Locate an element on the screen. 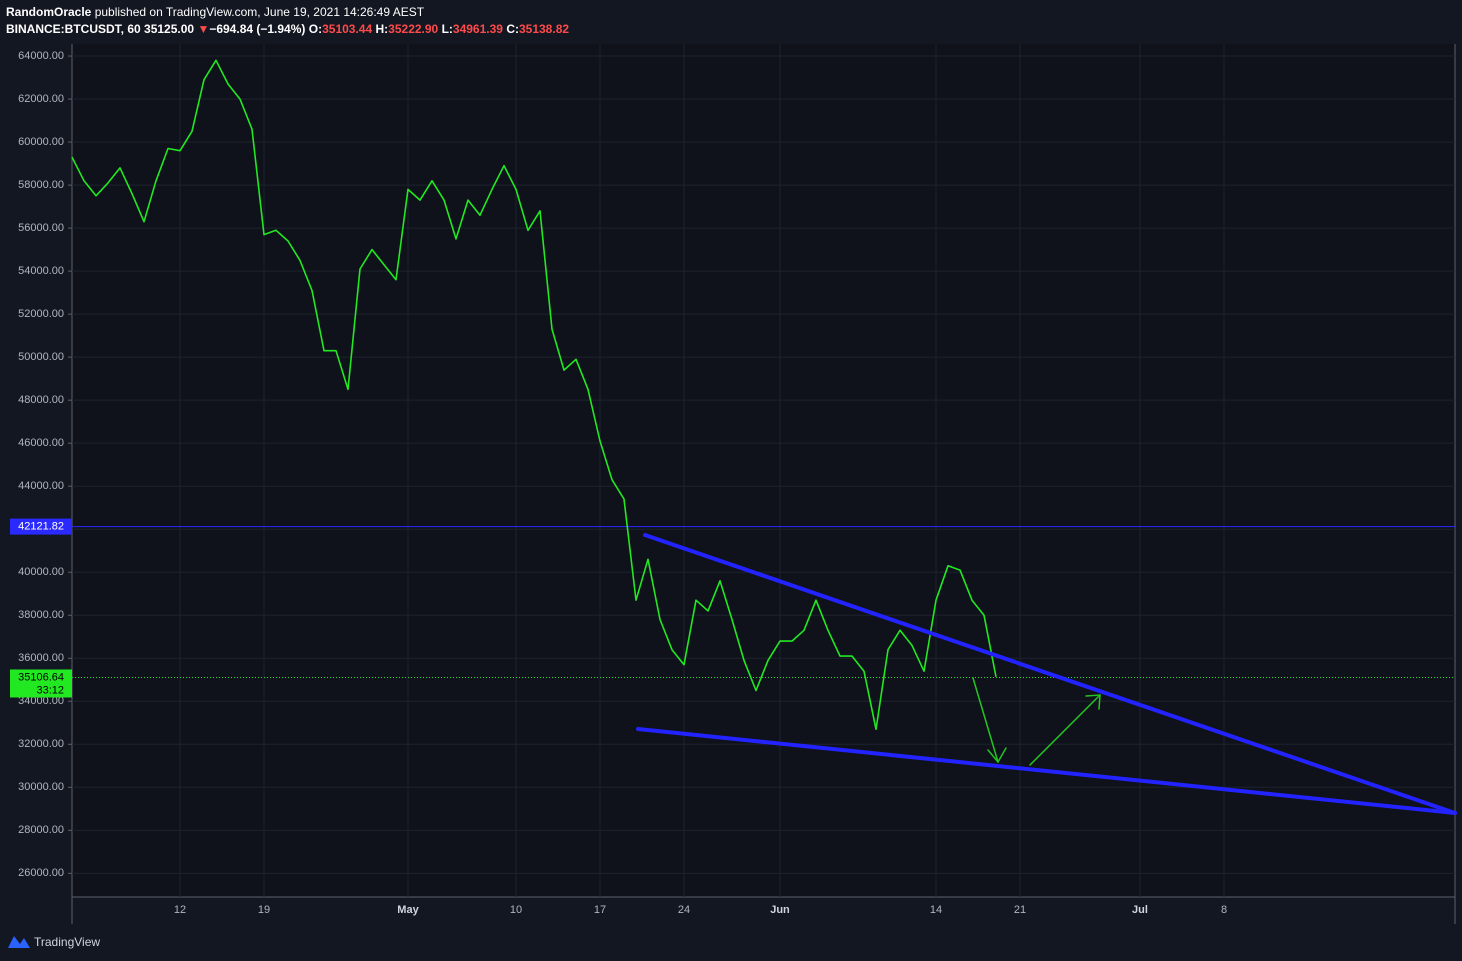  arrow: ▼ is located at coordinates (203, 29).